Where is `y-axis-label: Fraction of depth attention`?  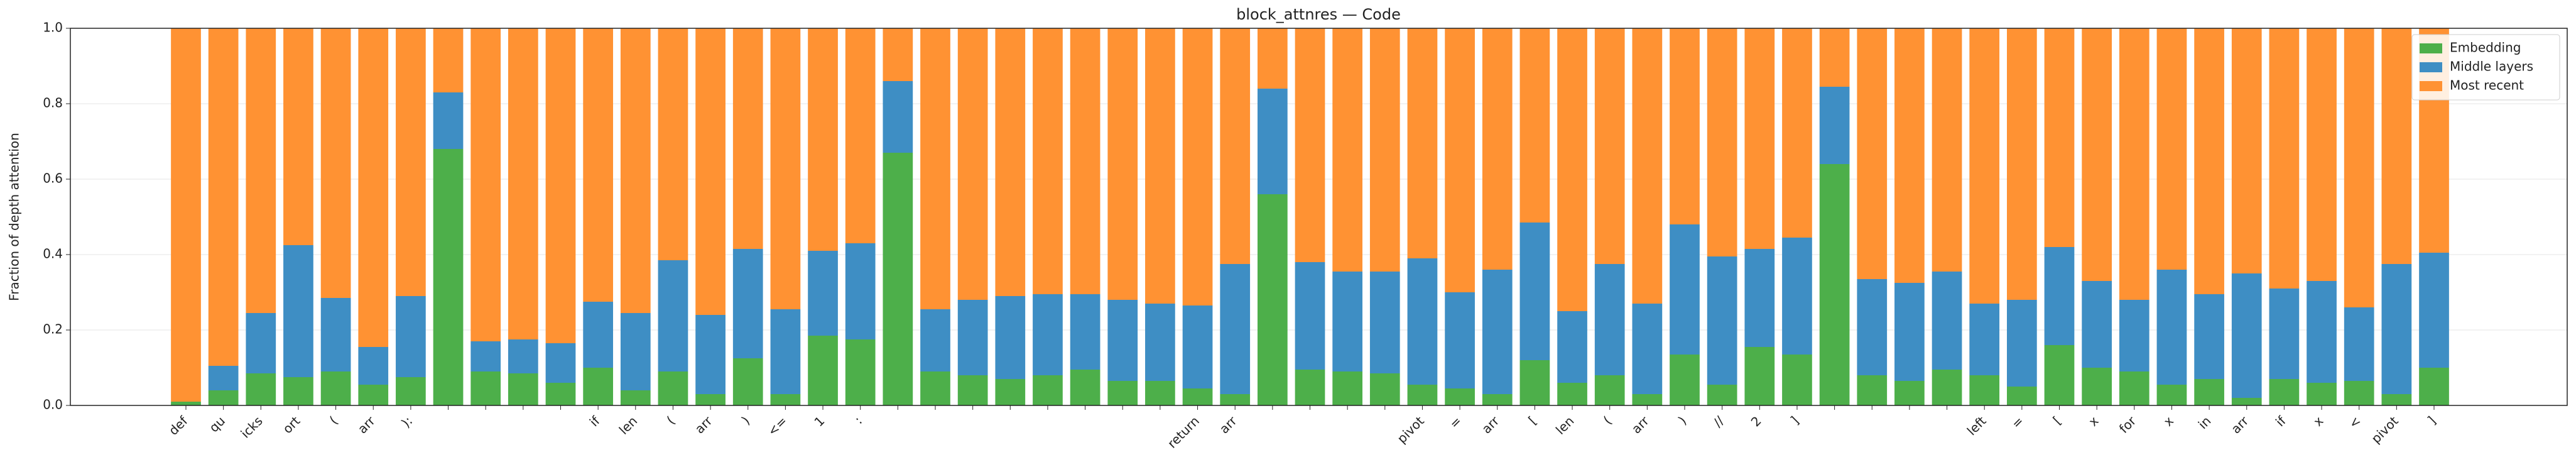 y-axis-label: Fraction of depth attention is located at coordinates (14, 217).